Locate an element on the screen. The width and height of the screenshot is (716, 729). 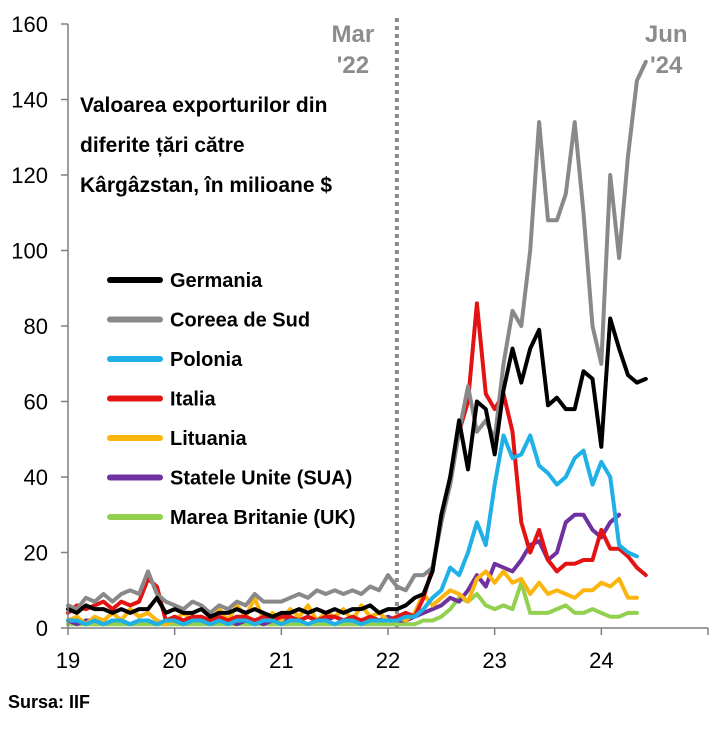
legend-item-germania: Germania is located at coordinates (185, 281).